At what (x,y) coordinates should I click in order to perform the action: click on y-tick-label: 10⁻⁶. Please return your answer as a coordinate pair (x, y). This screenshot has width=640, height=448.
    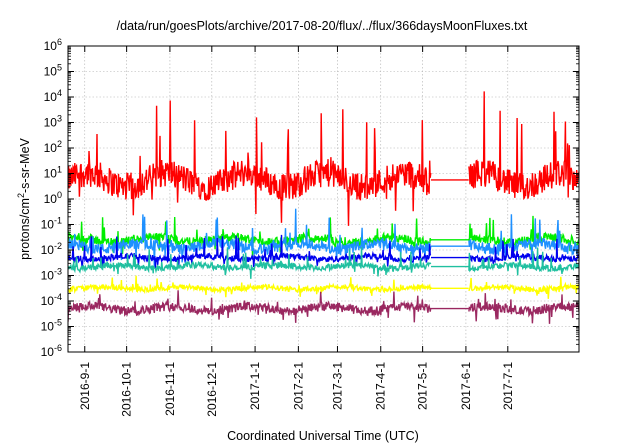
    Looking at the image, I should click on (51, 351).